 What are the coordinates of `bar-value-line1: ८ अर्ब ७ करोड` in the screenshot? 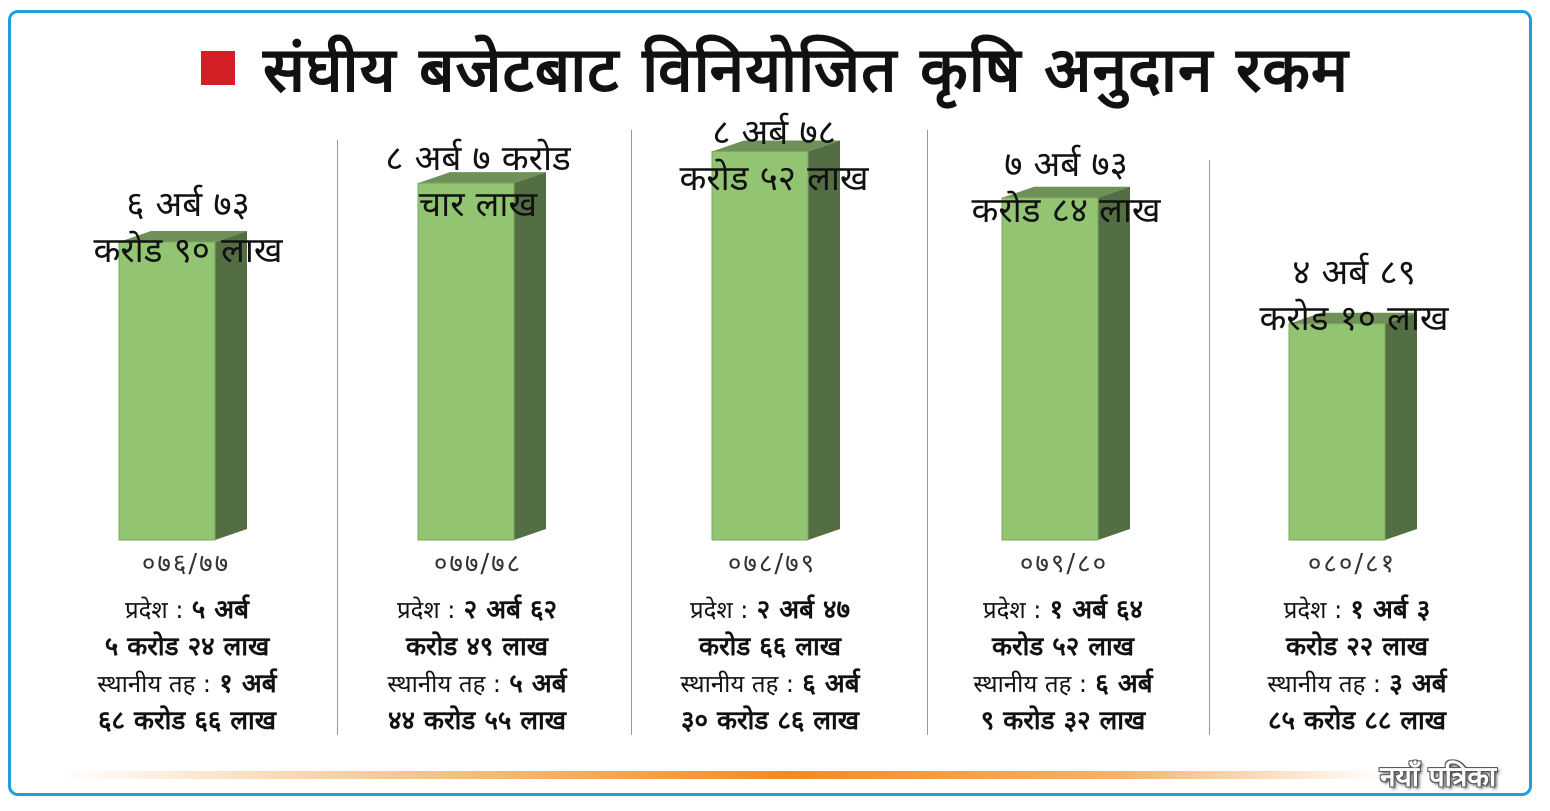 It's located at (478, 159).